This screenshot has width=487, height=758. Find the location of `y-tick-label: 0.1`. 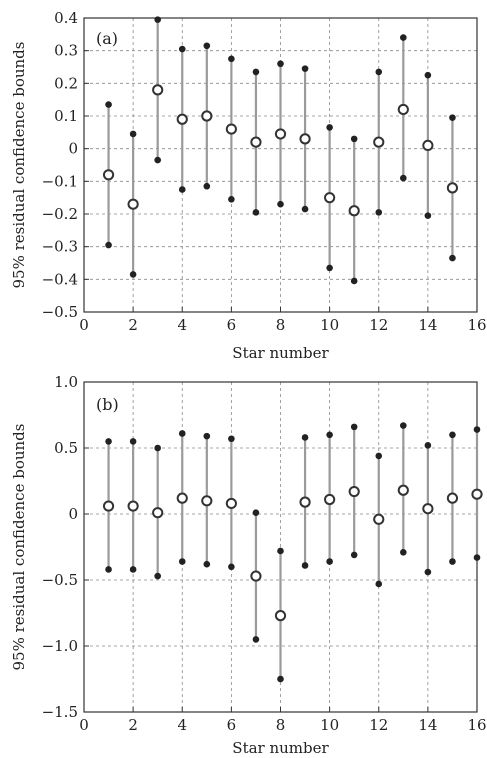

y-tick-label: 0.1 is located at coordinates (66, 116).